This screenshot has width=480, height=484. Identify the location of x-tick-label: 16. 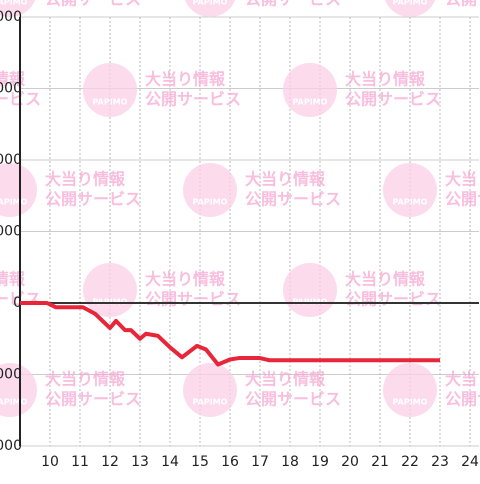
(230, 462).